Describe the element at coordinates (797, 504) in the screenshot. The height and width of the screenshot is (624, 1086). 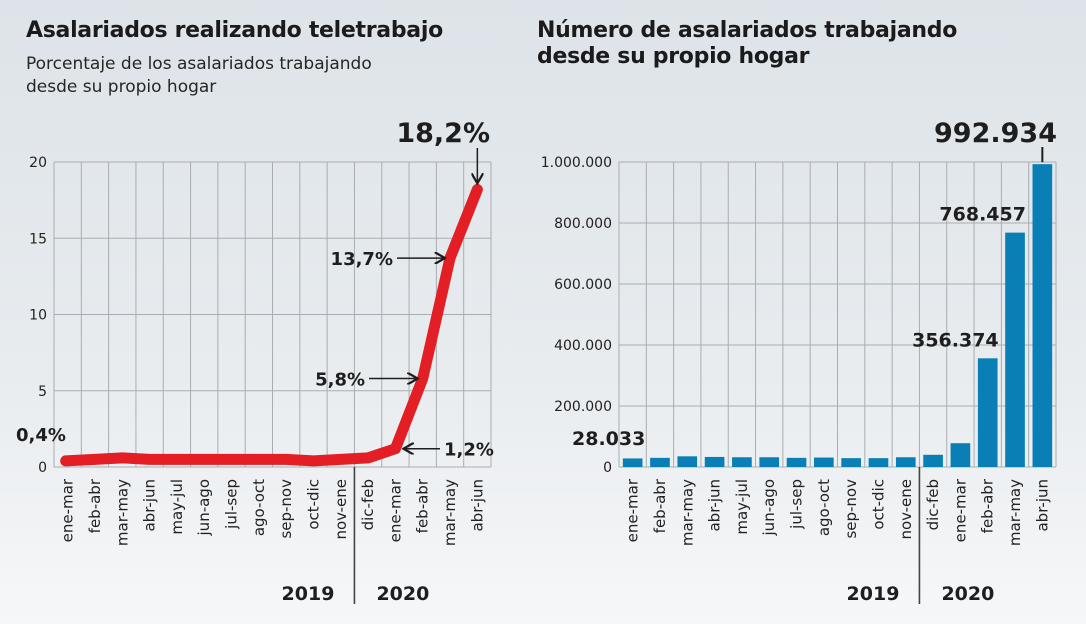
I see `bar-xtick-label: jul-sep` at that location.